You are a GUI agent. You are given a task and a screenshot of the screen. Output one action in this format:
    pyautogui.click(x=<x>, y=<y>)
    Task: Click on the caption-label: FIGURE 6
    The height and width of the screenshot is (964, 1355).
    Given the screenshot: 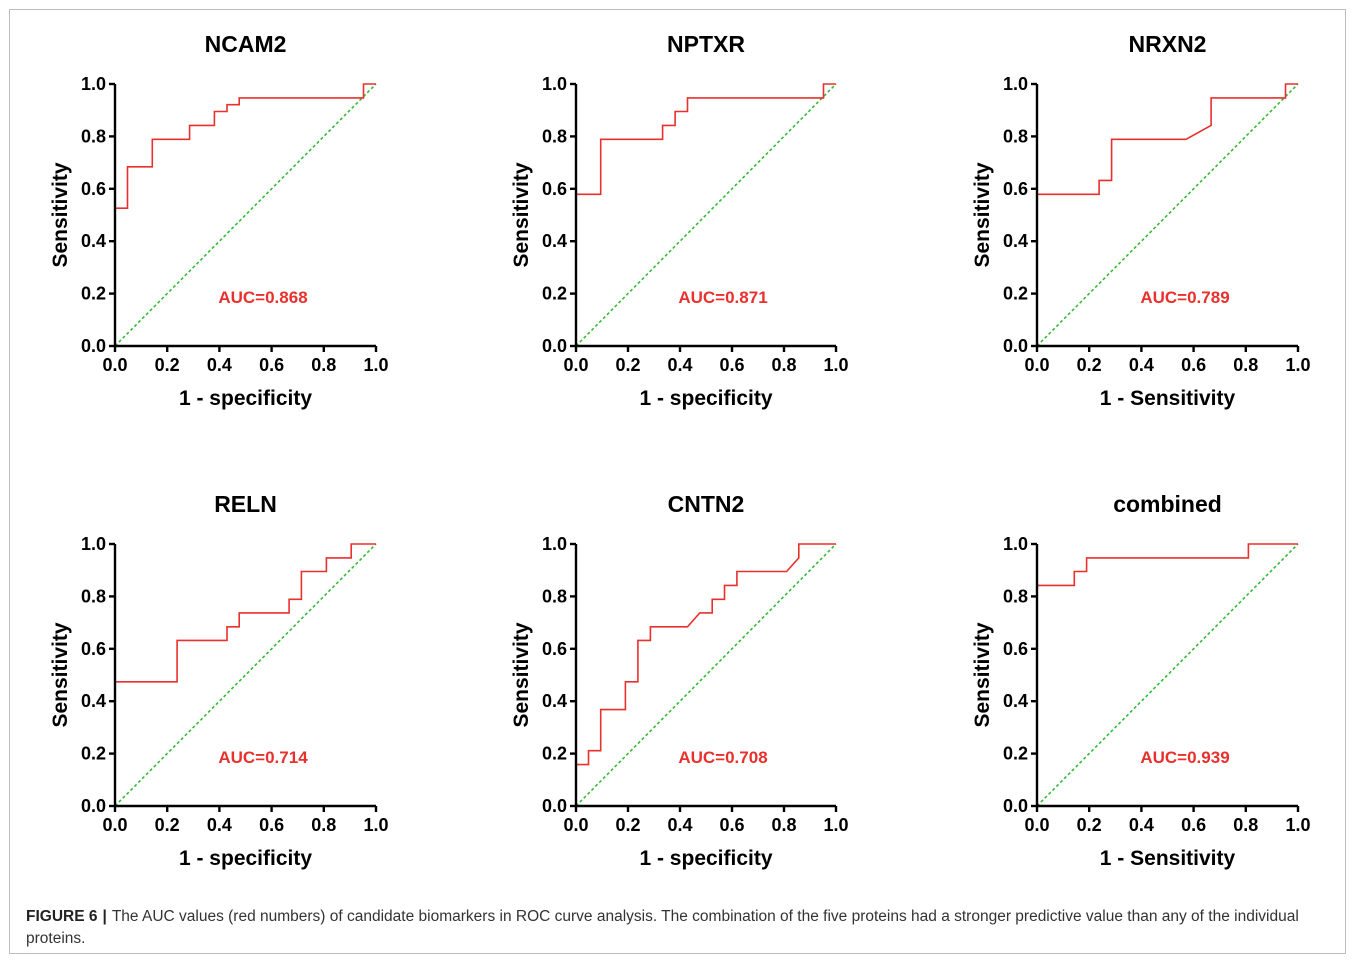 What is the action you would take?
    pyautogui.click(x=62, y=916)
    